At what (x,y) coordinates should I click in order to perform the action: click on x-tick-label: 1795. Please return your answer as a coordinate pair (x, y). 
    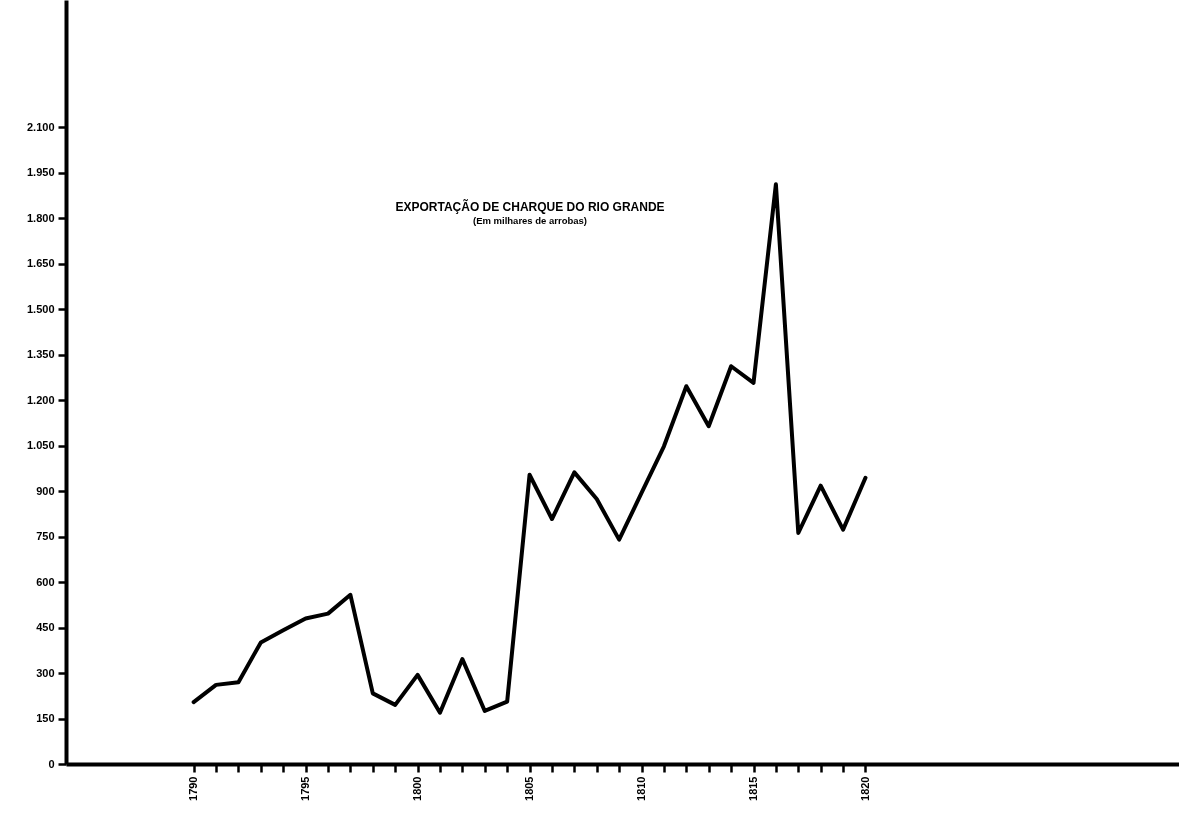
    Looking at the image, I should click on (305, 788).